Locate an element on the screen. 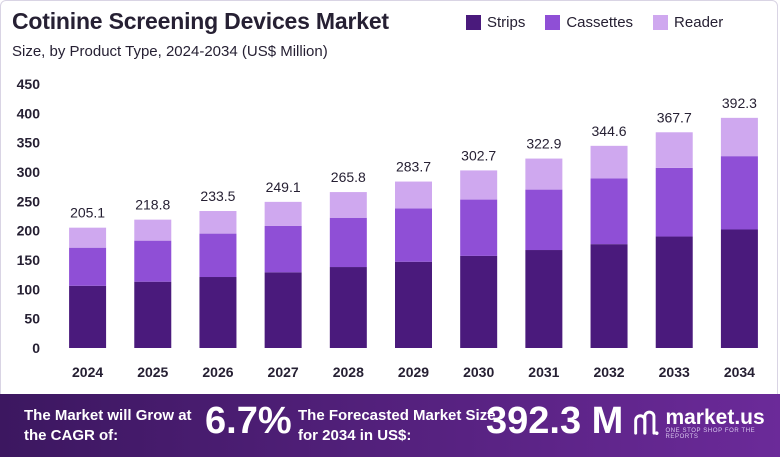 The image size is (780, 457). total-label-2030: 302.7 is located at coordinates (478, 155).